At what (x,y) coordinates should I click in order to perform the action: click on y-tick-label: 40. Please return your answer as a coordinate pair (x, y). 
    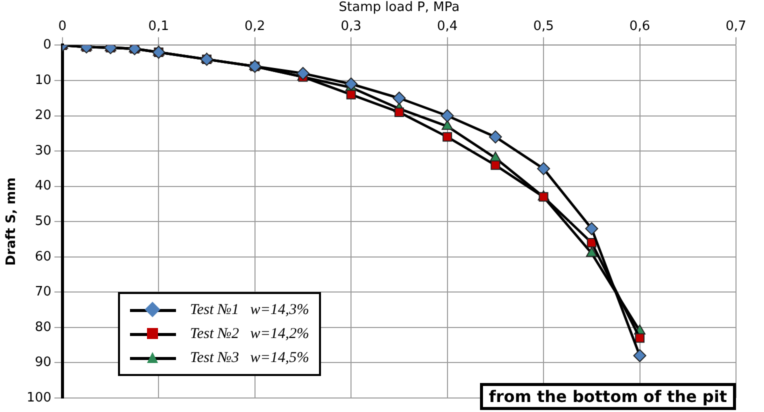
    Looking at the image, I should click on (43, 186).